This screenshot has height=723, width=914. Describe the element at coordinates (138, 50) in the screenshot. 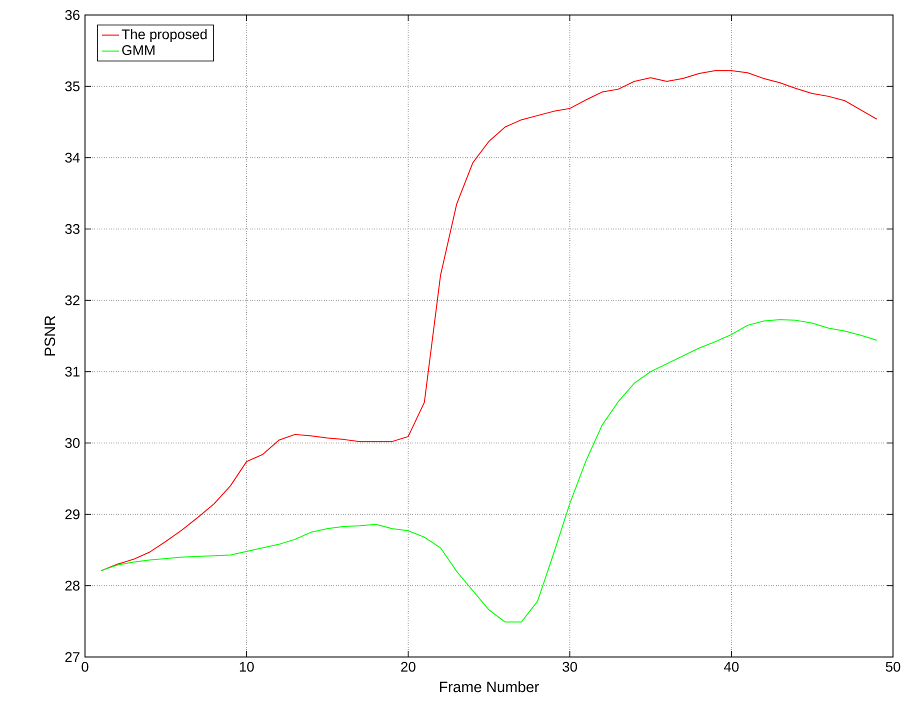

I see `legend-label: GMM` at that location.